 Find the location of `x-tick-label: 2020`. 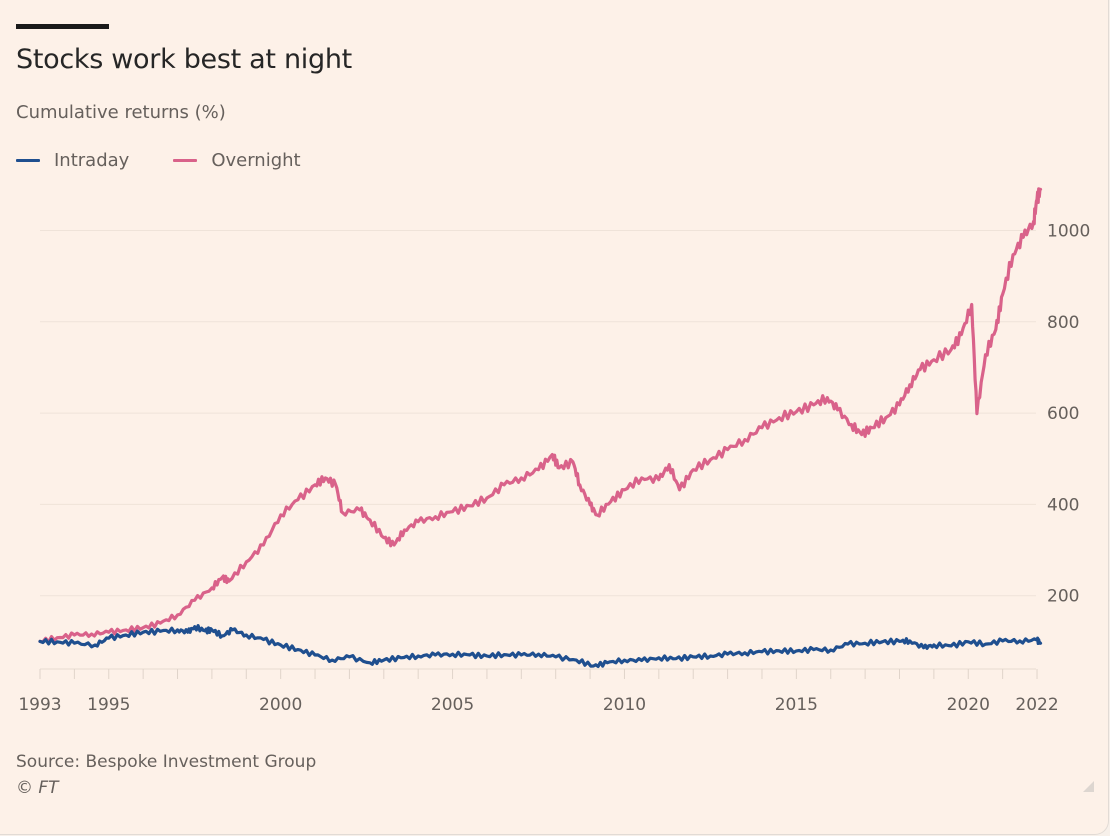

x-tick-label: 2020 is located at coordinates (968, 705).